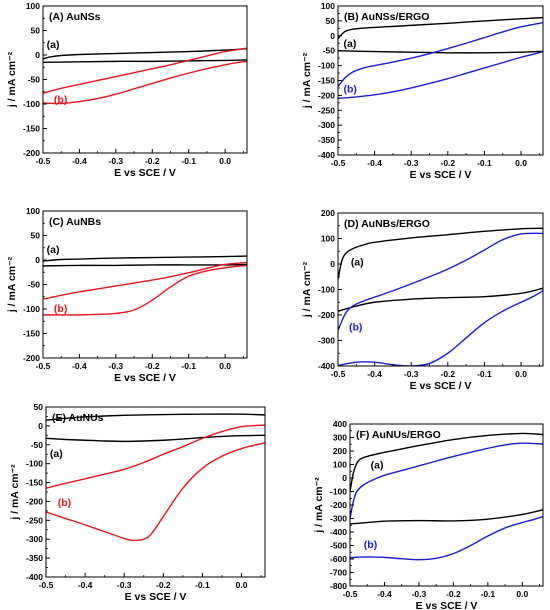 Image resolution: width=550 pixels, height=610 pixels. I want to click on panel-title: (F) AuNUs/ERGO, so click(398, 435).